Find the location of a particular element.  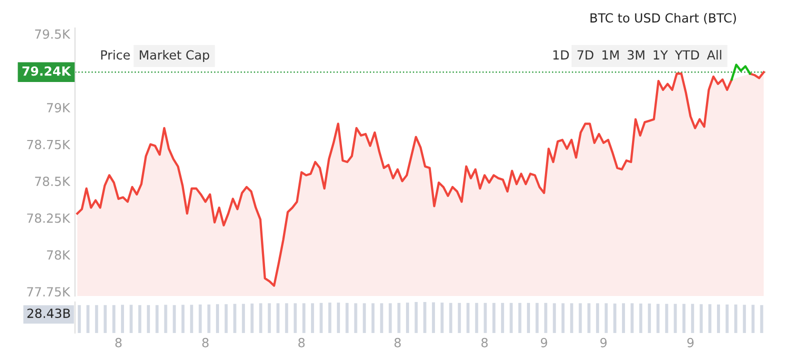

annotation: 1Y is located at coordinates (661, 55).